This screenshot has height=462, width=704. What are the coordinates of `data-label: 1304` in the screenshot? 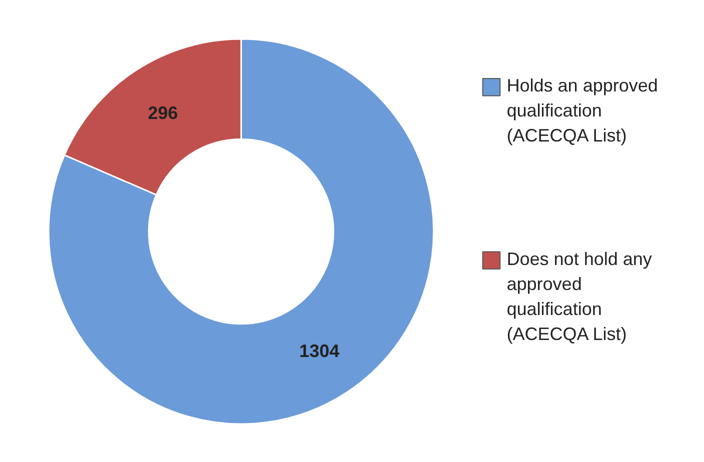 It's located at (319, 351).